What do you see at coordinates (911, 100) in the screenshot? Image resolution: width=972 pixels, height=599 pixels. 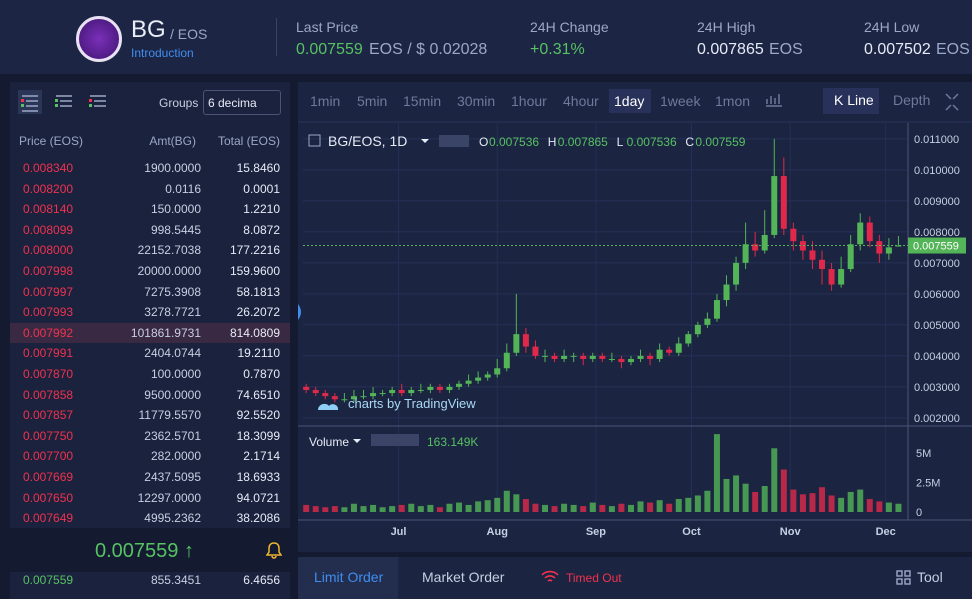 I see `view-tab: Depth` at bounding box center [911, 100].